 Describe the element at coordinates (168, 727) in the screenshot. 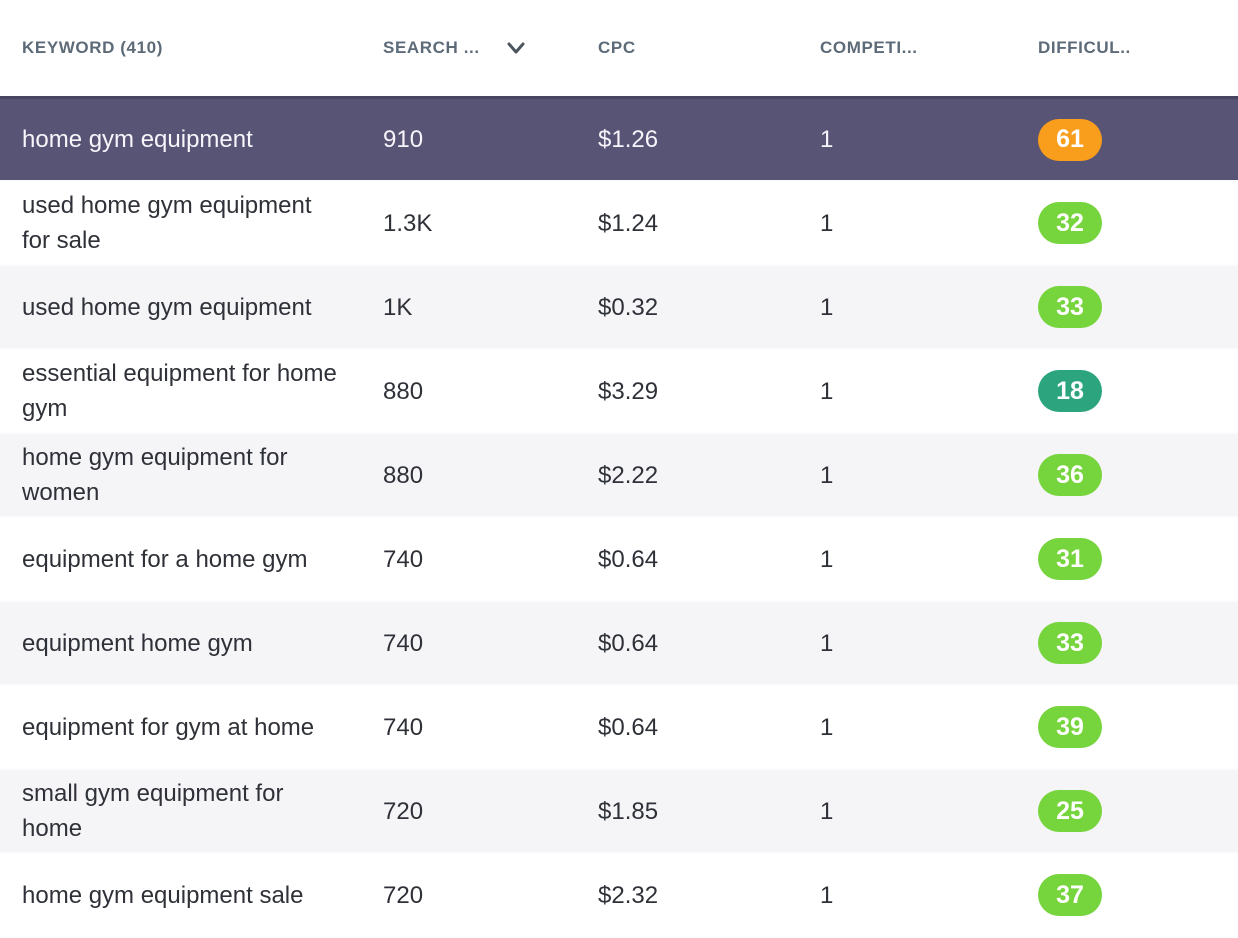

I see `keyword-cell: equipment for gym at home` at that location.